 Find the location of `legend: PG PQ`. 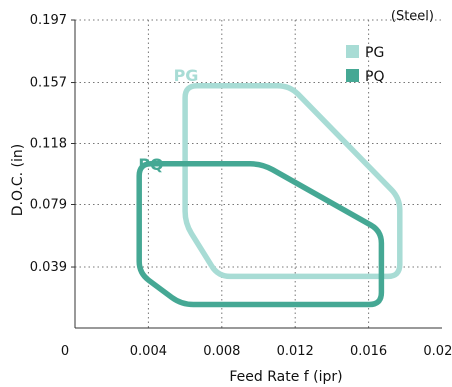

legend: PG PQ is located at coordinates (365, 65).